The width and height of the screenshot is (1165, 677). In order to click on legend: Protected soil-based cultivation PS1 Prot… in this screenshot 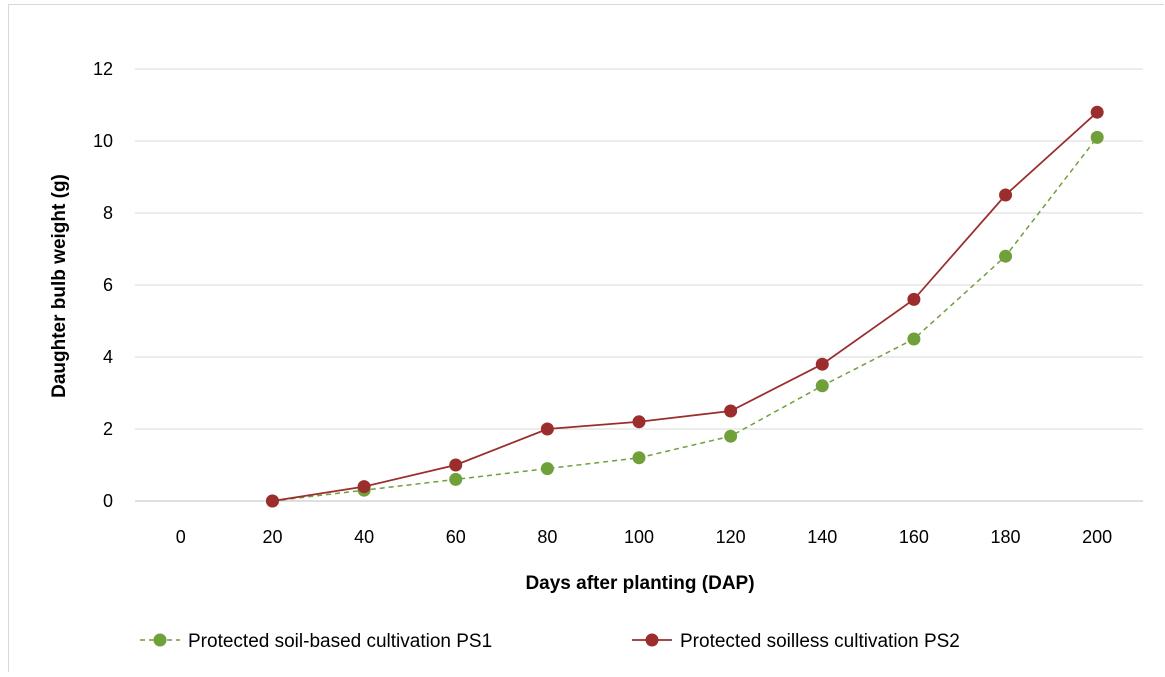, I will do `click(550, 641)`.